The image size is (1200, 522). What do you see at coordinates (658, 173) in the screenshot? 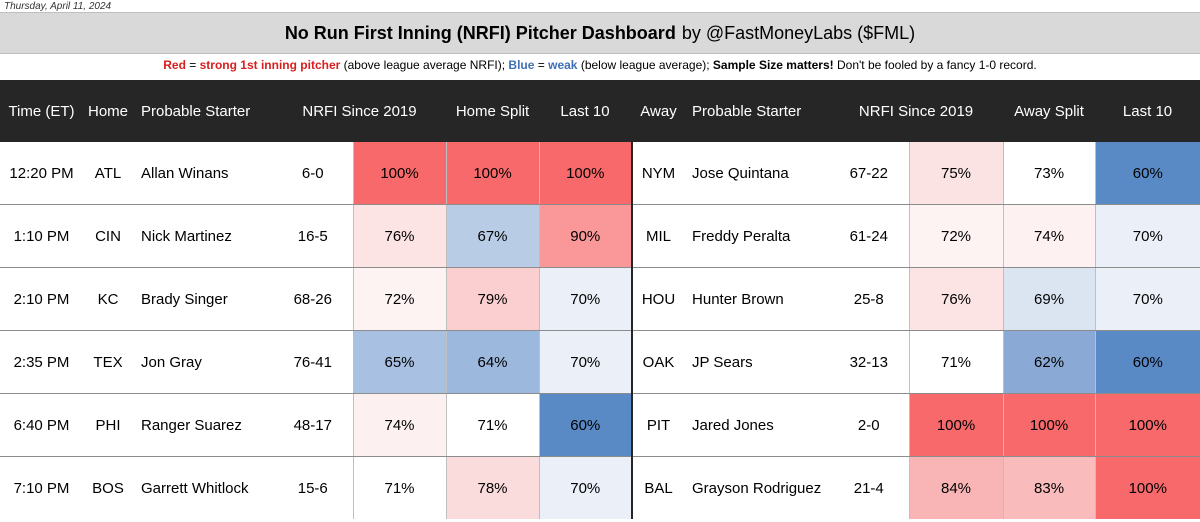
I see `away-team-cell: NYM` at bounding box center [658, 173].